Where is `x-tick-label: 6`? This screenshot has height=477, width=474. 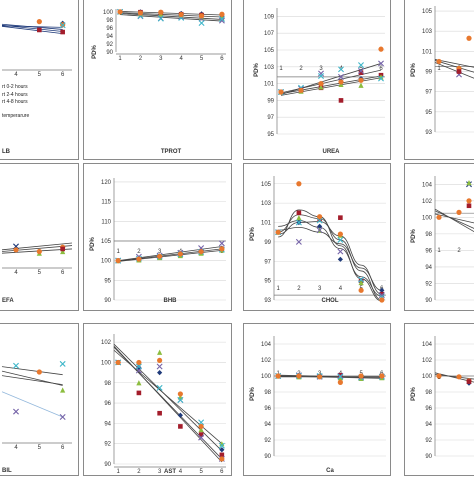
x-tick-label: 6 is located at coordinates (63, 448).